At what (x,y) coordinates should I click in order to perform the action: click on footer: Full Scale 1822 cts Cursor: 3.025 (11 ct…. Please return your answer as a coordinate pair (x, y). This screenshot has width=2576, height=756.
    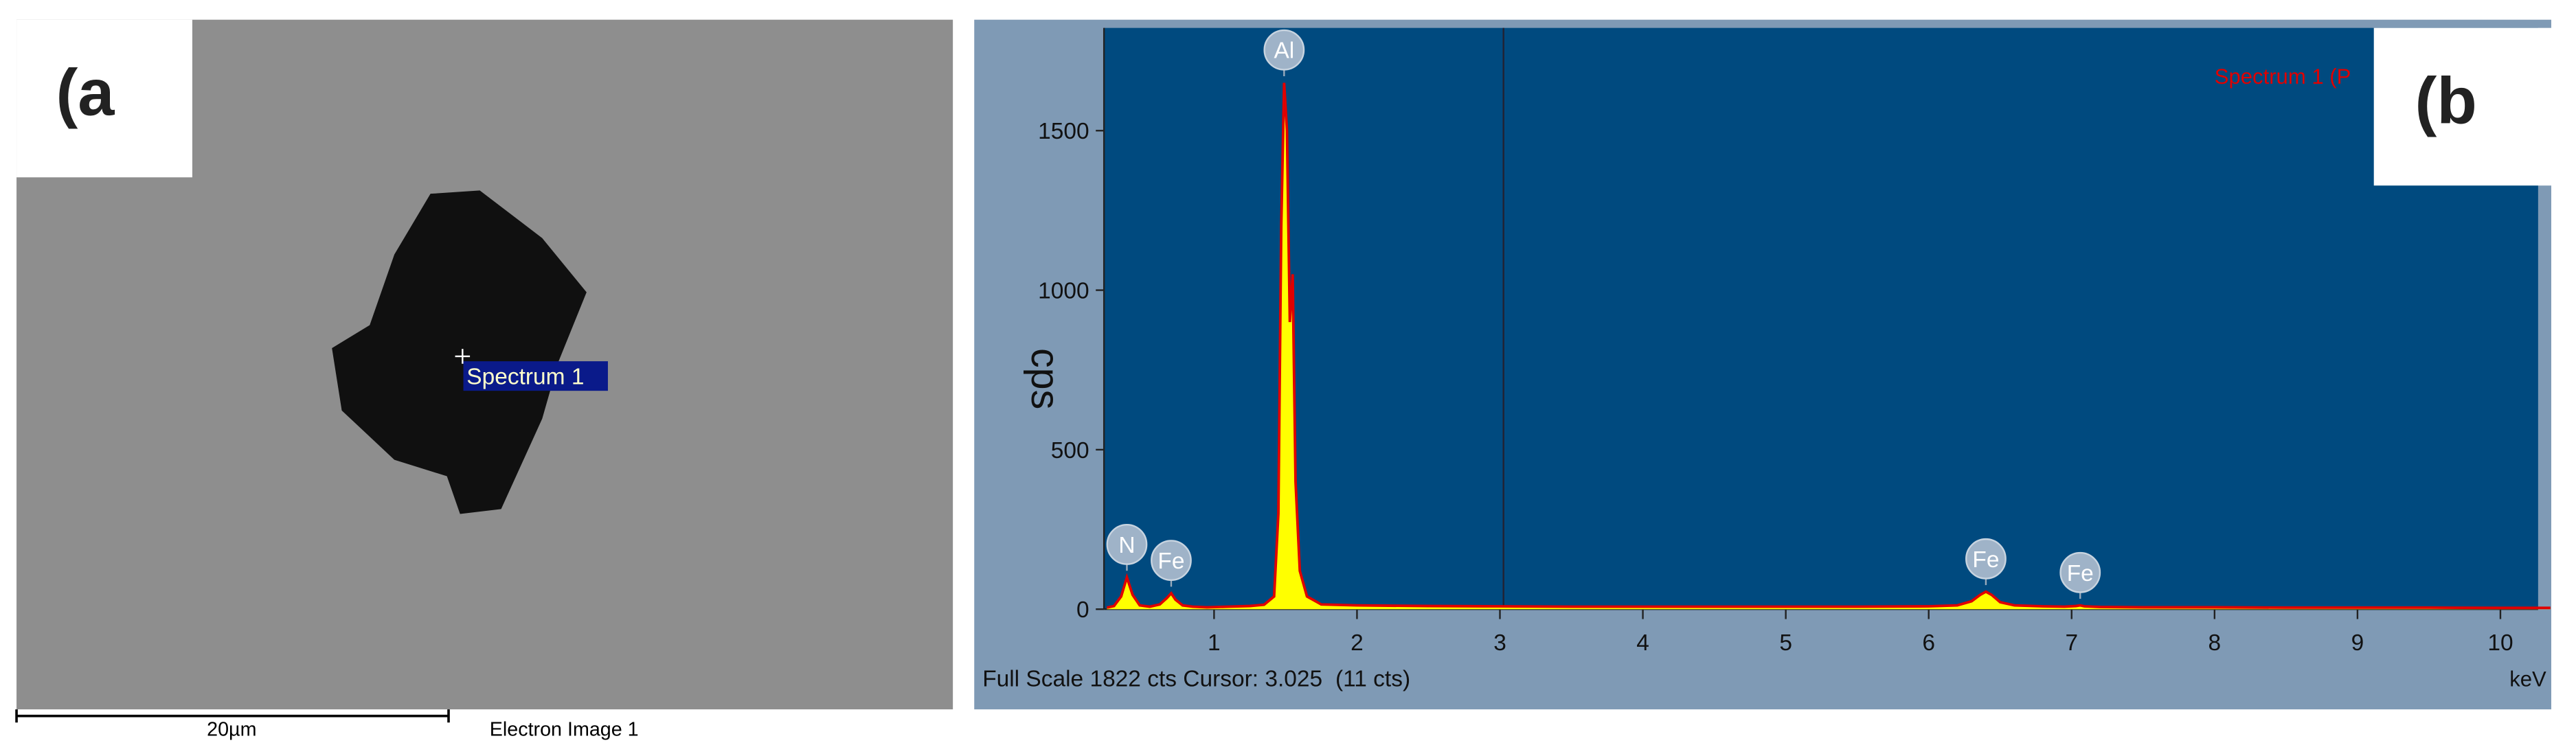
    Looking at the image, I should click on (1196, 679).